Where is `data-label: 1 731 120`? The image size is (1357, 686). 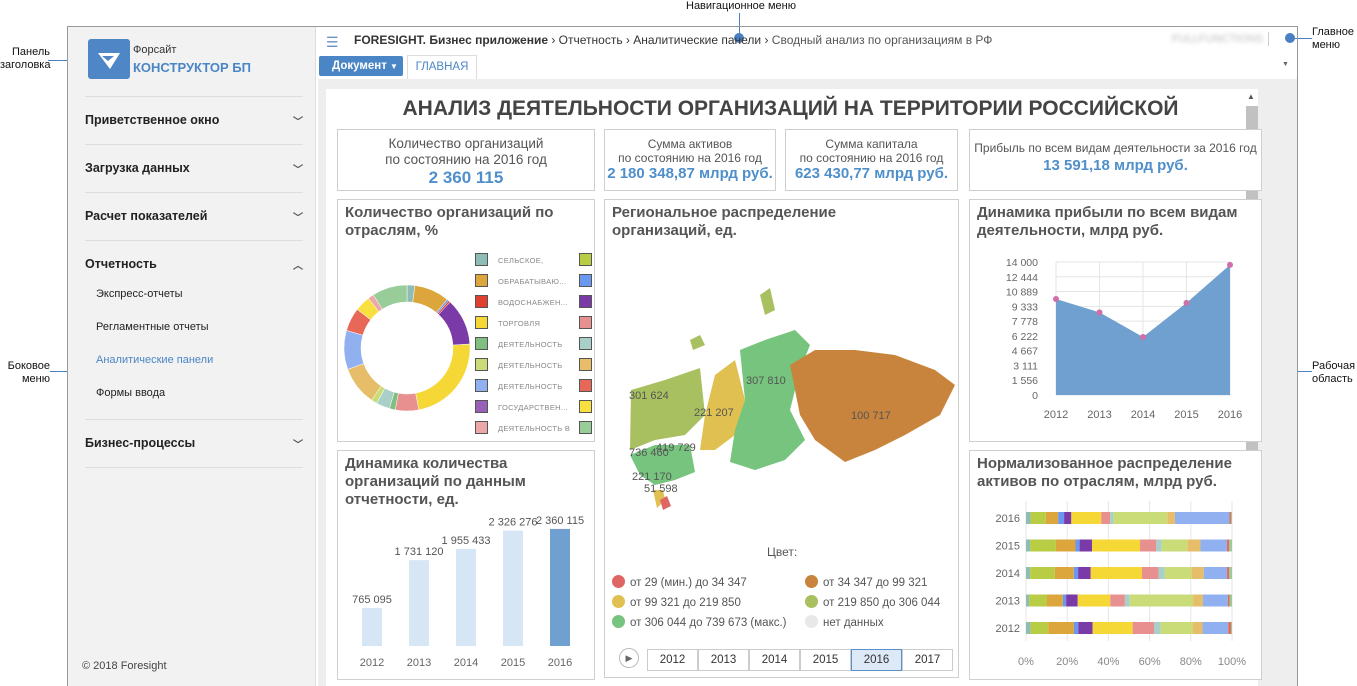
data-label: 1 731 120 is located at coordinates (419, 552).